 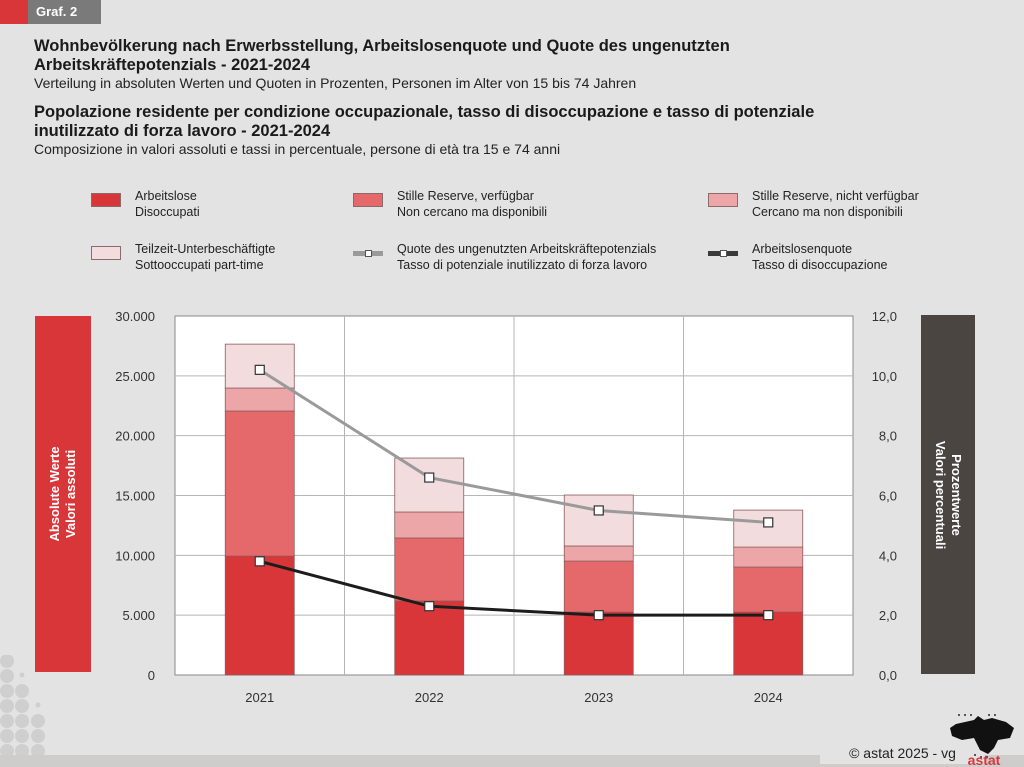 I want to click on y-axis-right: 0,0 2,0 4,0 6,0 8,0 10,0 12,0, so click(x=884, y=496).